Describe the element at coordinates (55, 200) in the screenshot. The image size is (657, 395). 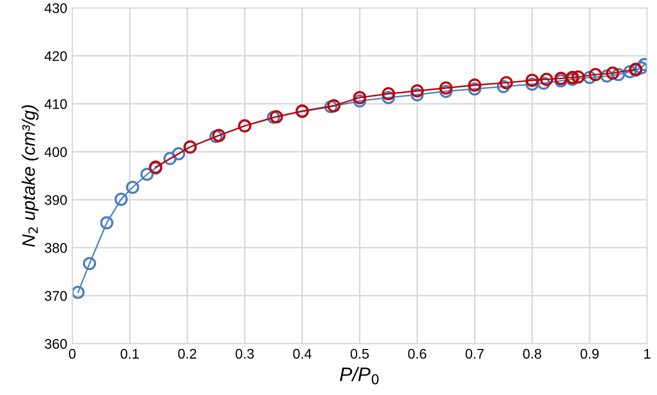
I see `y-tick-label: 390` at that location.